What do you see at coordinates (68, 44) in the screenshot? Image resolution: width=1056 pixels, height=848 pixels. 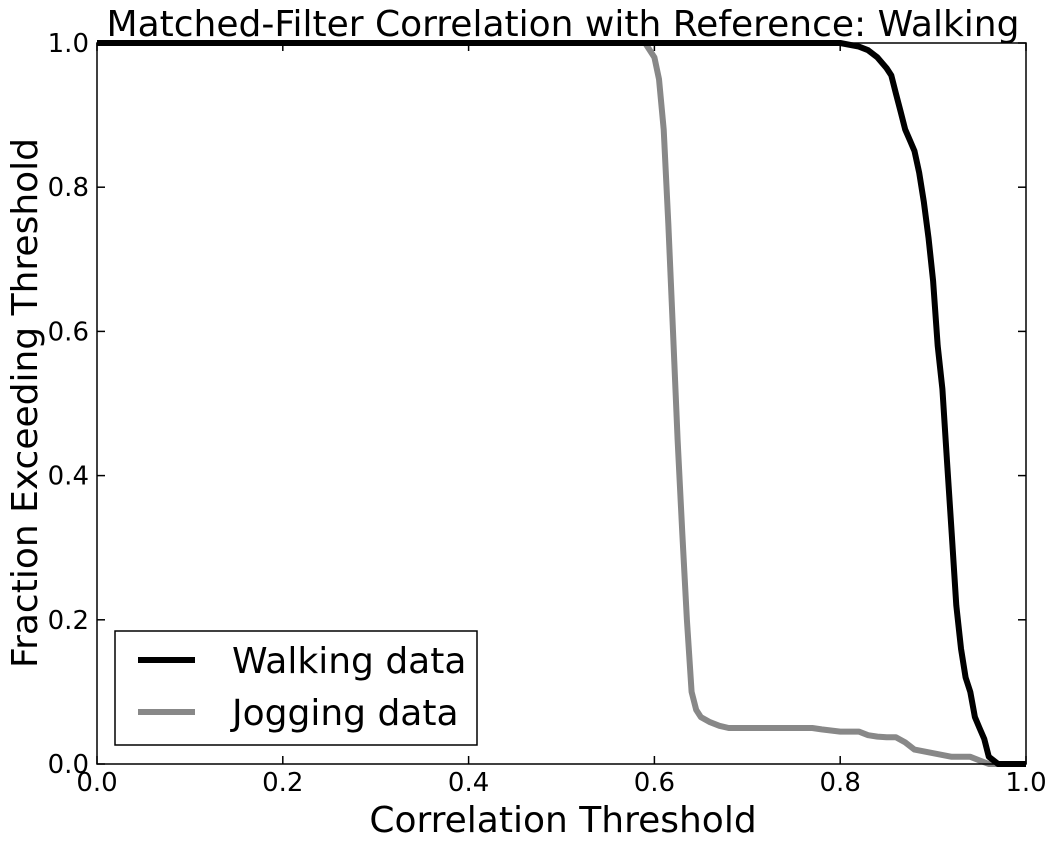 I see `y-tick-label: 1.0` at bounding box center [68, 44].